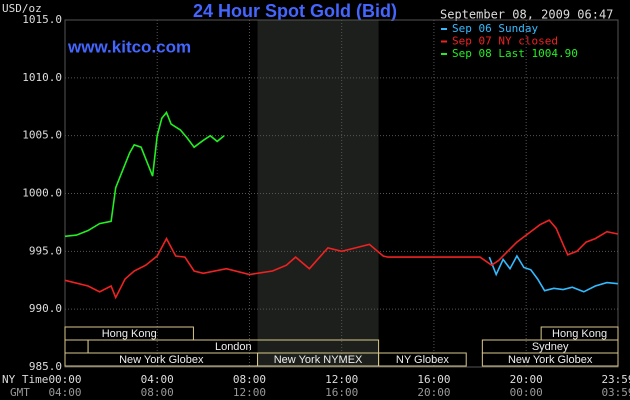 The width and height of the screenshot is (630, 400). What do you see at coordinates (42, 77) in the screenshot?
I see `y-tick-label: 1010.0` at bounding box center [42, 77].